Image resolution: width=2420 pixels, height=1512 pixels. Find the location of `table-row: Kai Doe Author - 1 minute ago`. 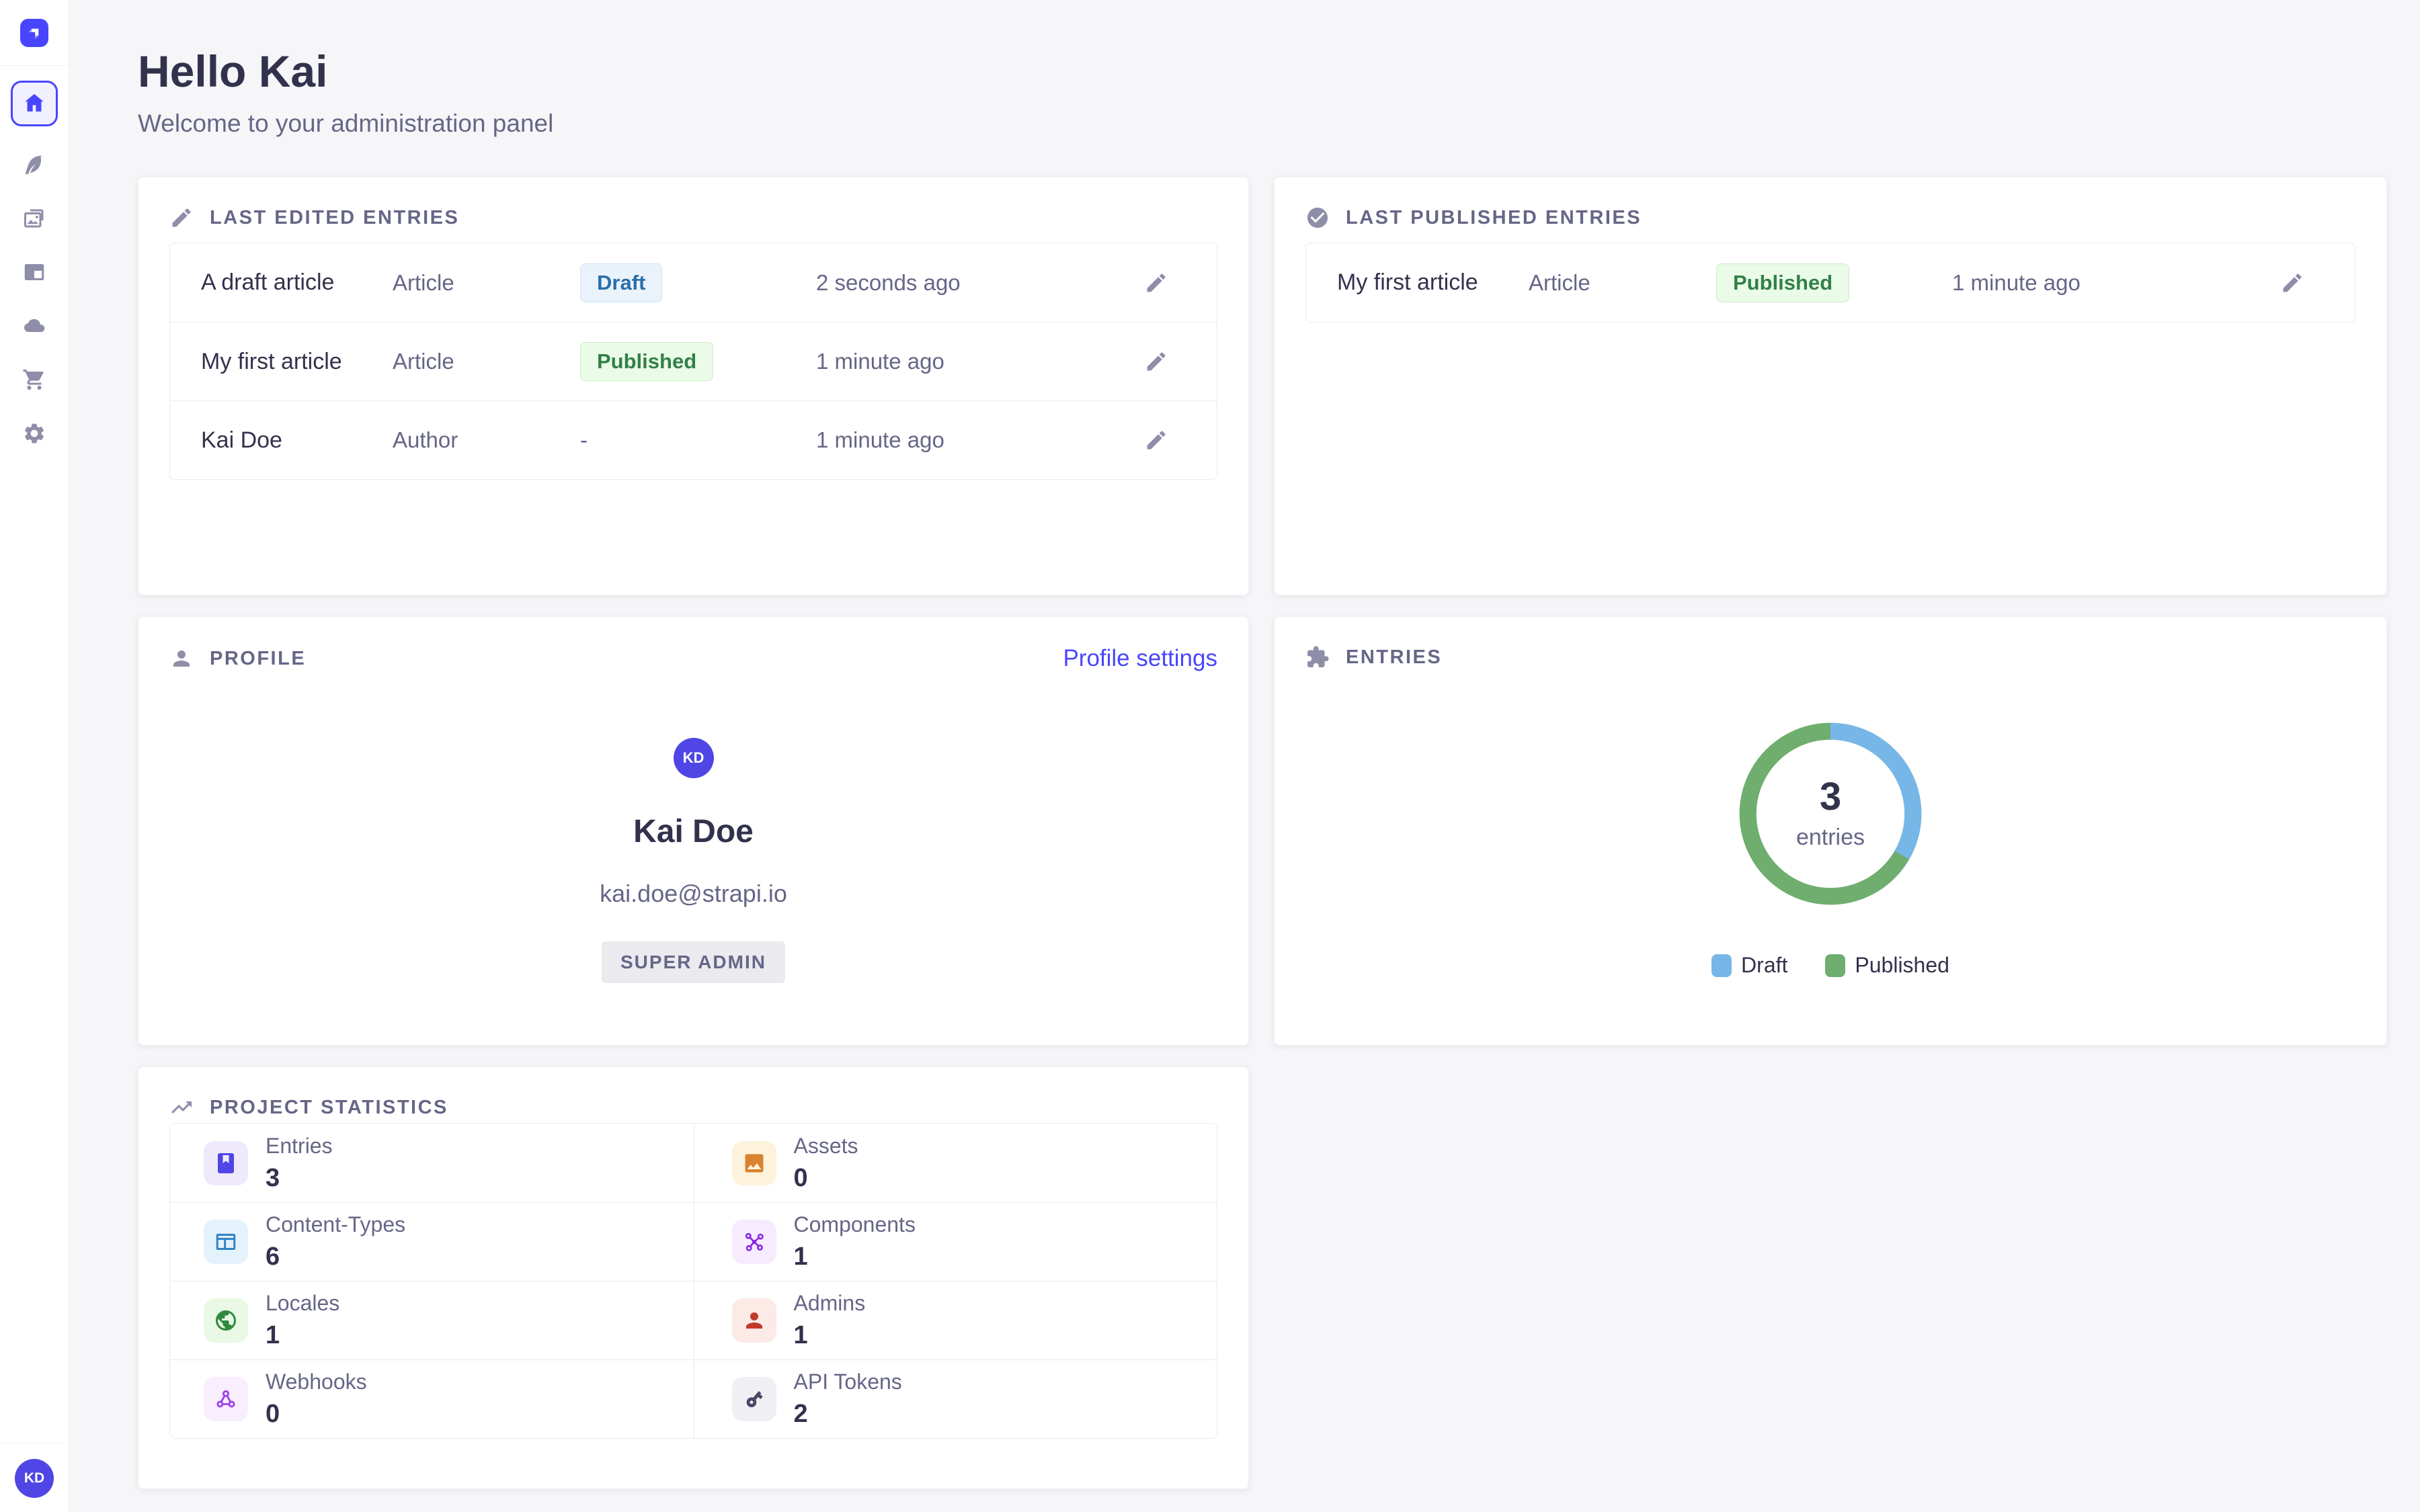

table-row: Kai Doe Author - 1 minute ago is located at coordinates (693, 440).